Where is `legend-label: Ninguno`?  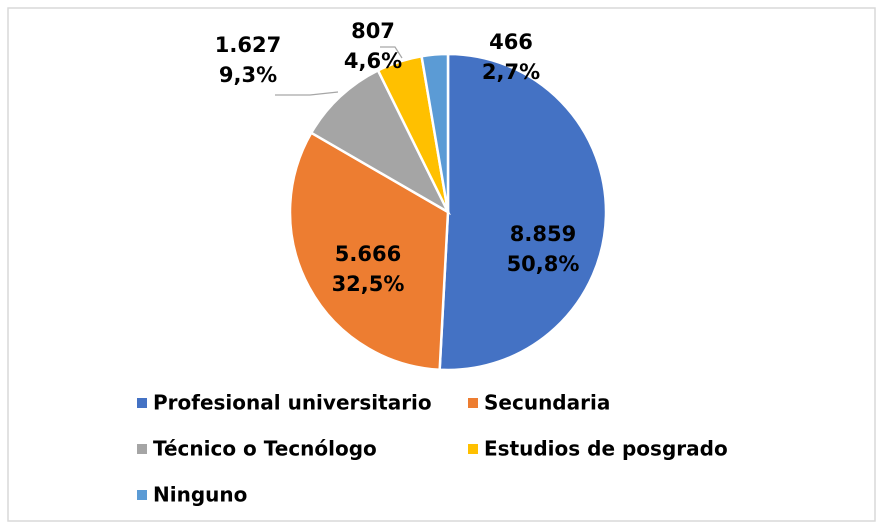 legend-label: Ninguno is located at coordinates (200, 495).